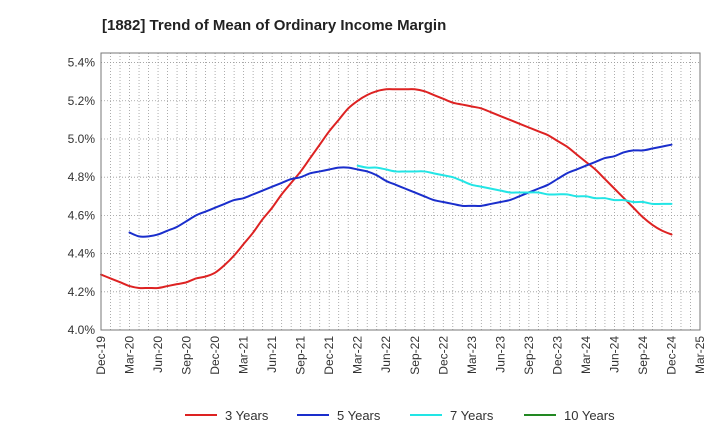  What do you see at coordinates (82, 196) in the screenshot?
I see `y-axis-ticks: 4.0% 4.2% 4.4% 4.6% 4.8% 5.0% 5.2% 5.4%` at bounding box center [82, 196].